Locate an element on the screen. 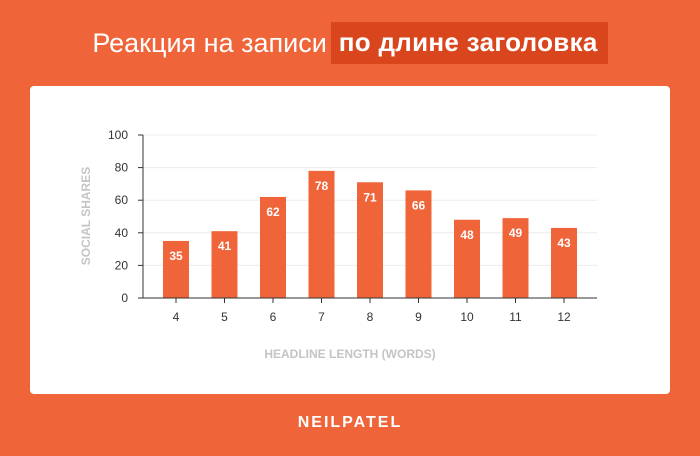 This screenshot has height=456, width=700. data-label: 49 is located at coordinates (516, 233).